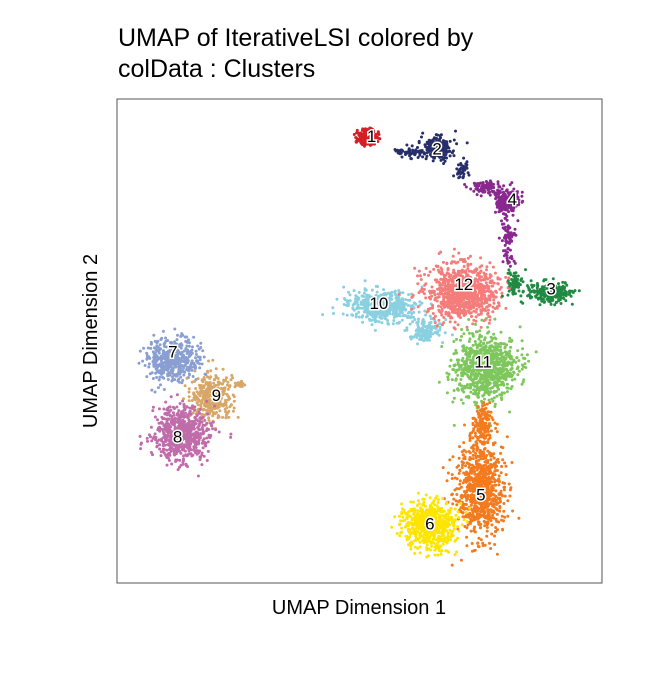 The height and width of the screenshot is (673, 655). What do you see at coordinates (512, 199) in the screenshot?
I see `cluster-label-4: 4` at bounding box center [512, 199].